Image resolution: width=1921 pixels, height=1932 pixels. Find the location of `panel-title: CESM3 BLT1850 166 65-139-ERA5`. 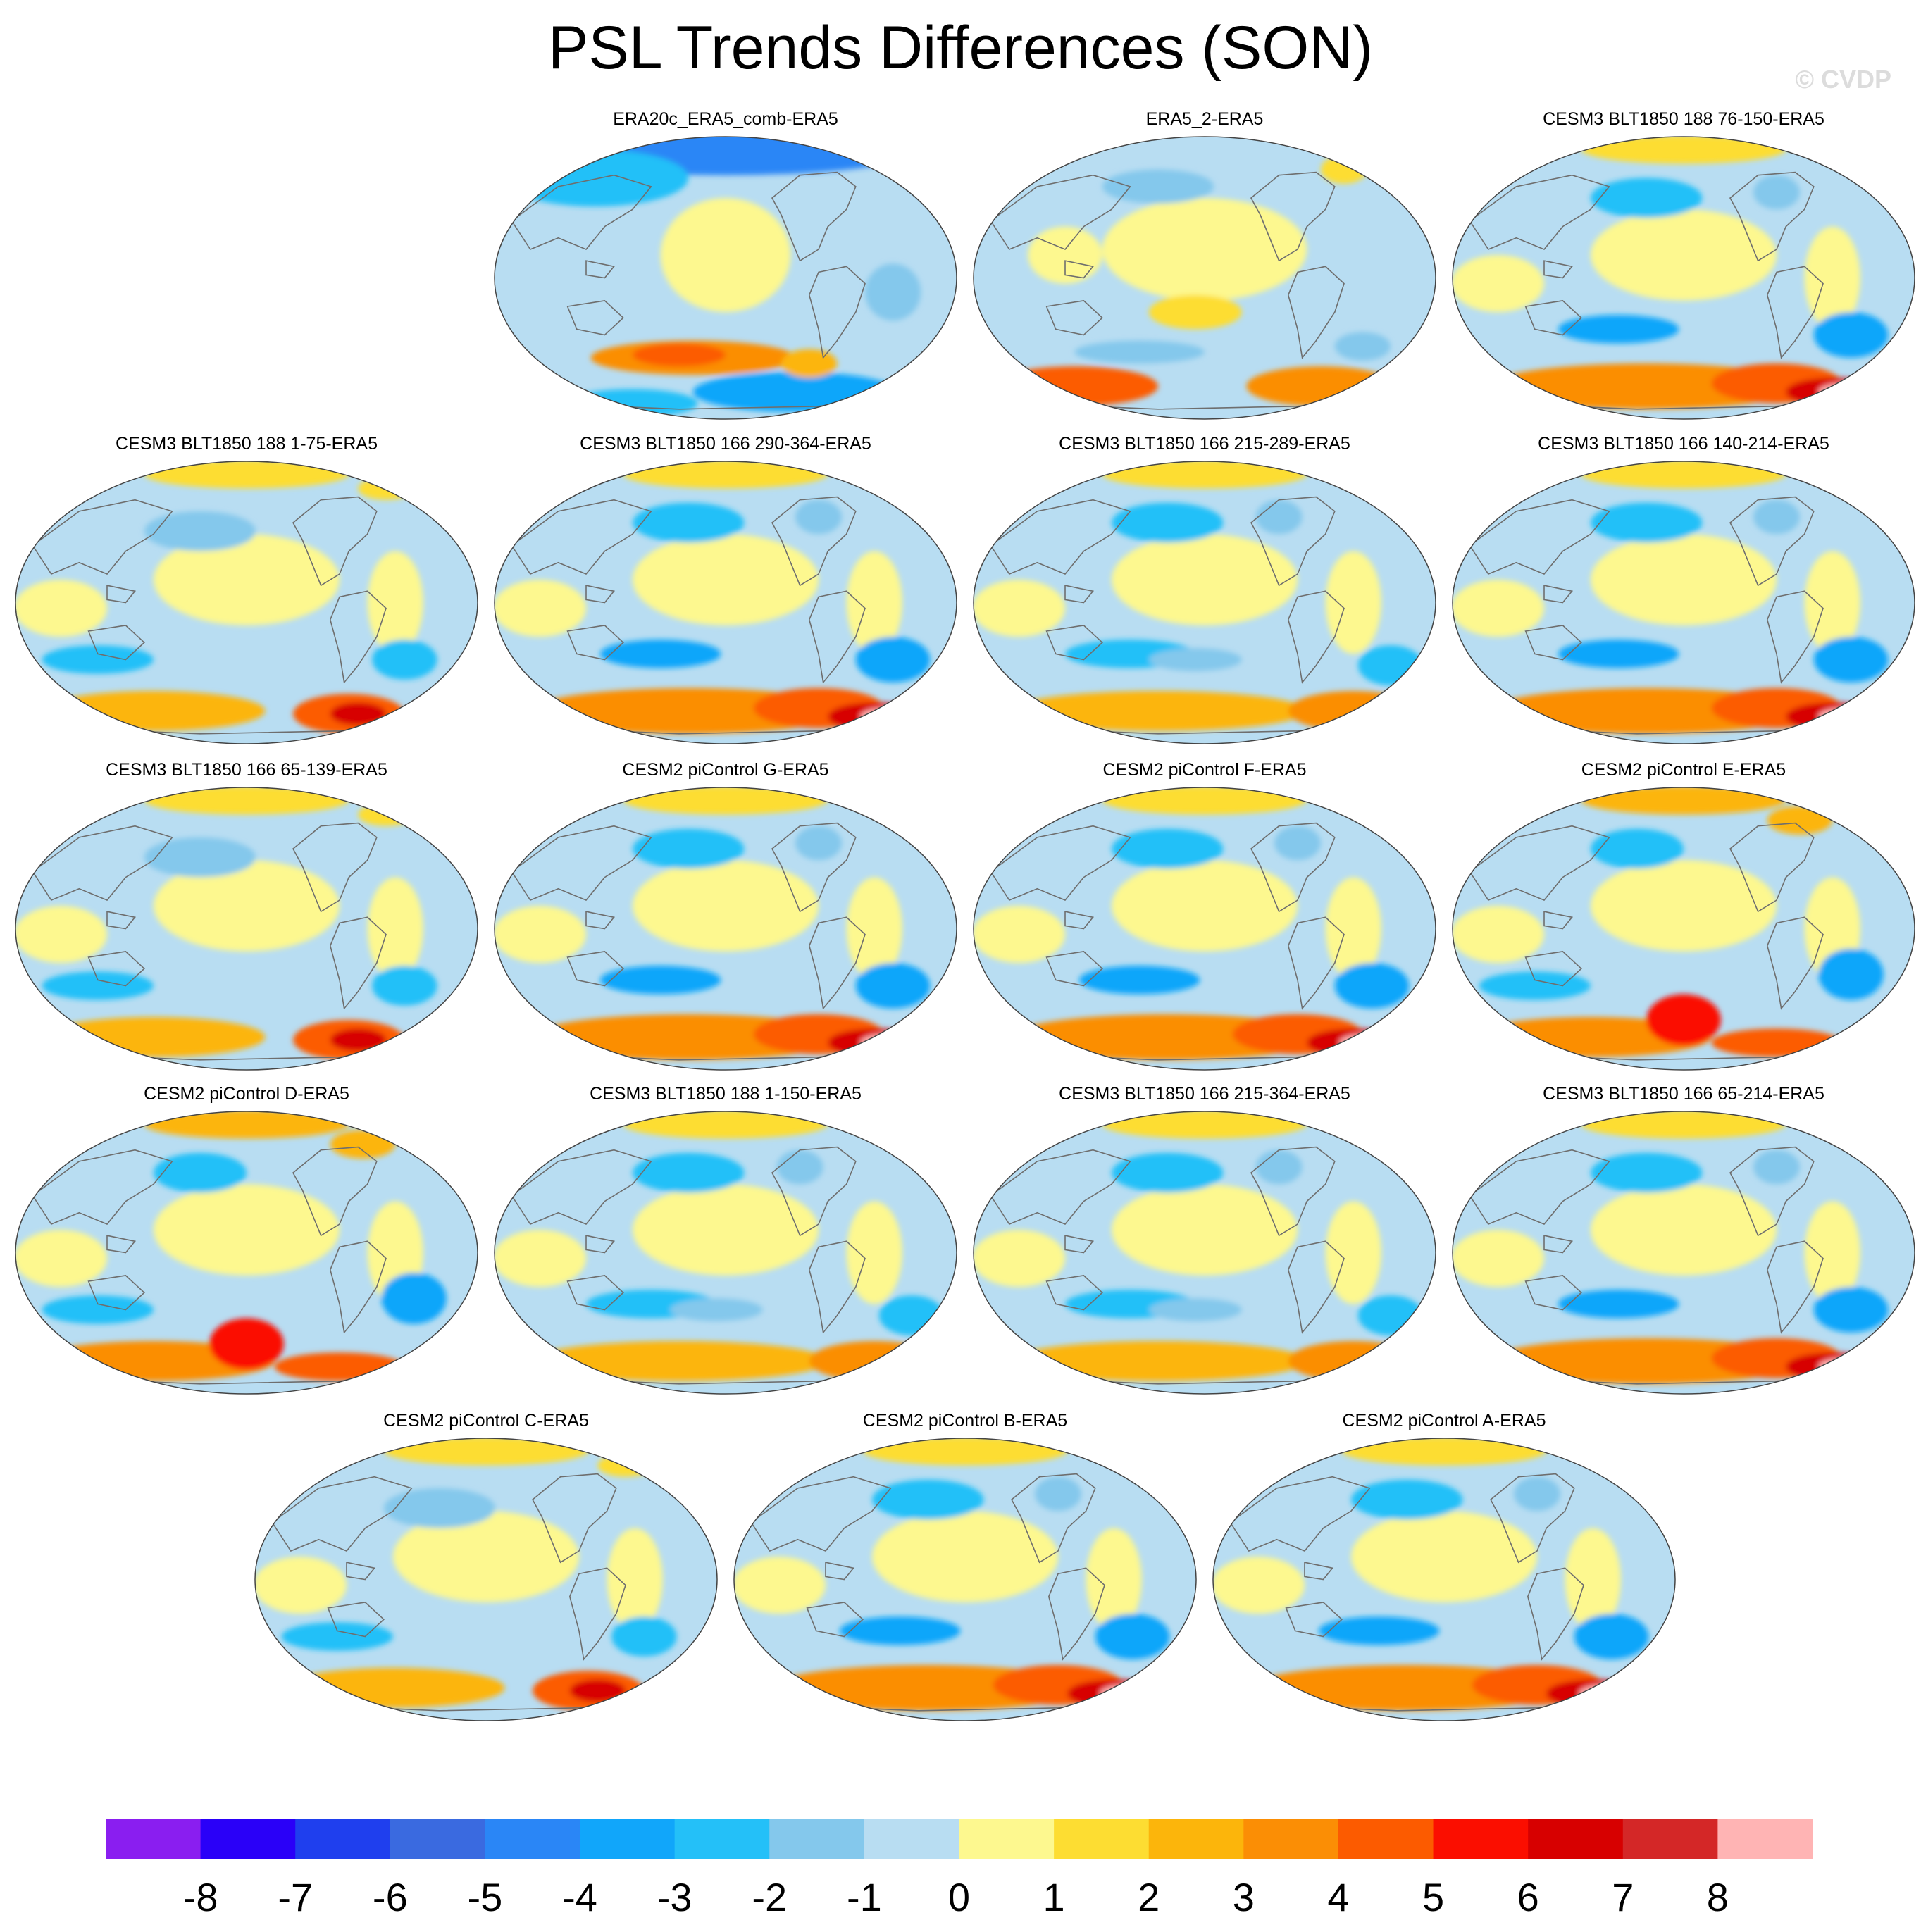

panel-title: CESM3 BLT1850 166 65-139-ERA5 is located at coordinates (247, 770).